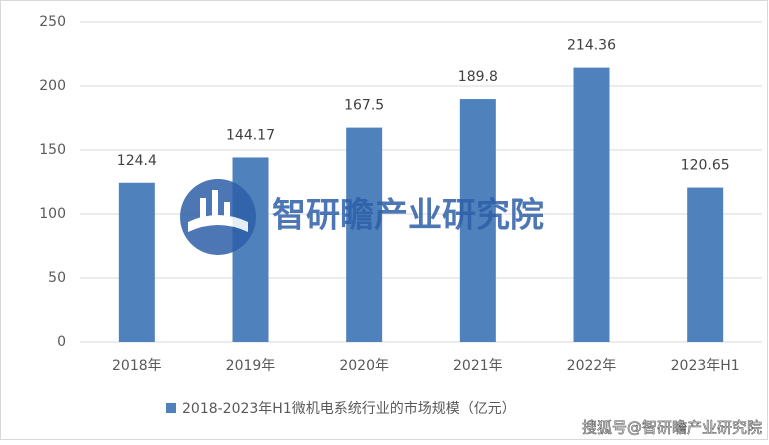 This screenshot has height=445, width=769. Describe the element at coordinates (705, 166) in the screenshot. I see `data-label: 120.65` at that location.